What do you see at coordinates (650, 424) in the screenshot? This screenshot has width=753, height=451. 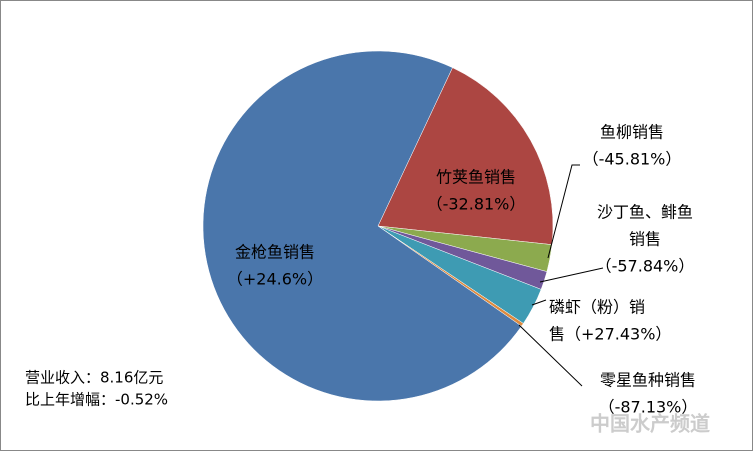 I see `watermark: 中国水产频道` at bounding box center [650, 424].